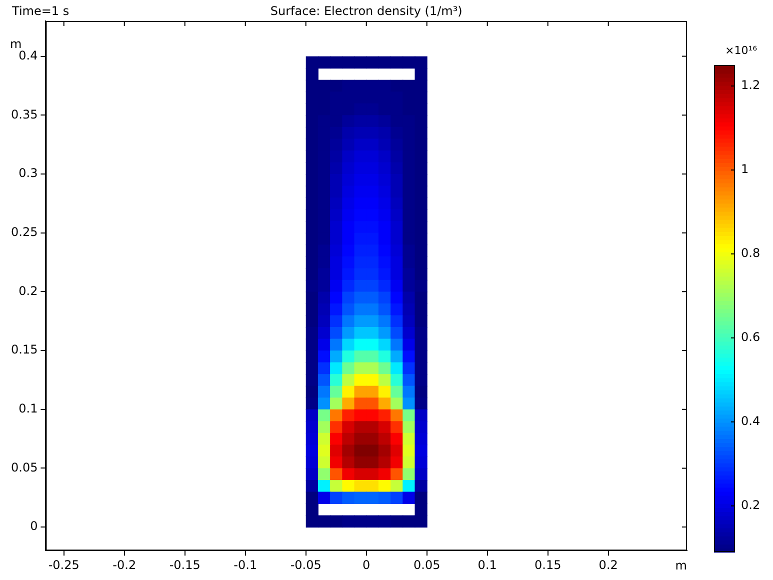  Describe the element at coordinates (750, 253) in the screenshot. I see `color-bar-label: 0.8` at that location.